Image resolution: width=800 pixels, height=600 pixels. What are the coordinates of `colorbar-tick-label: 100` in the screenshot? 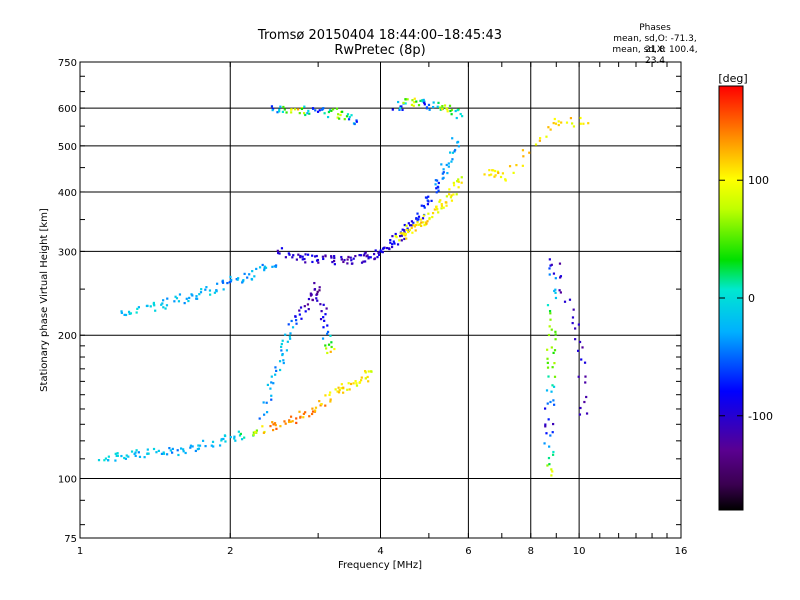 It's located at (758, 180).